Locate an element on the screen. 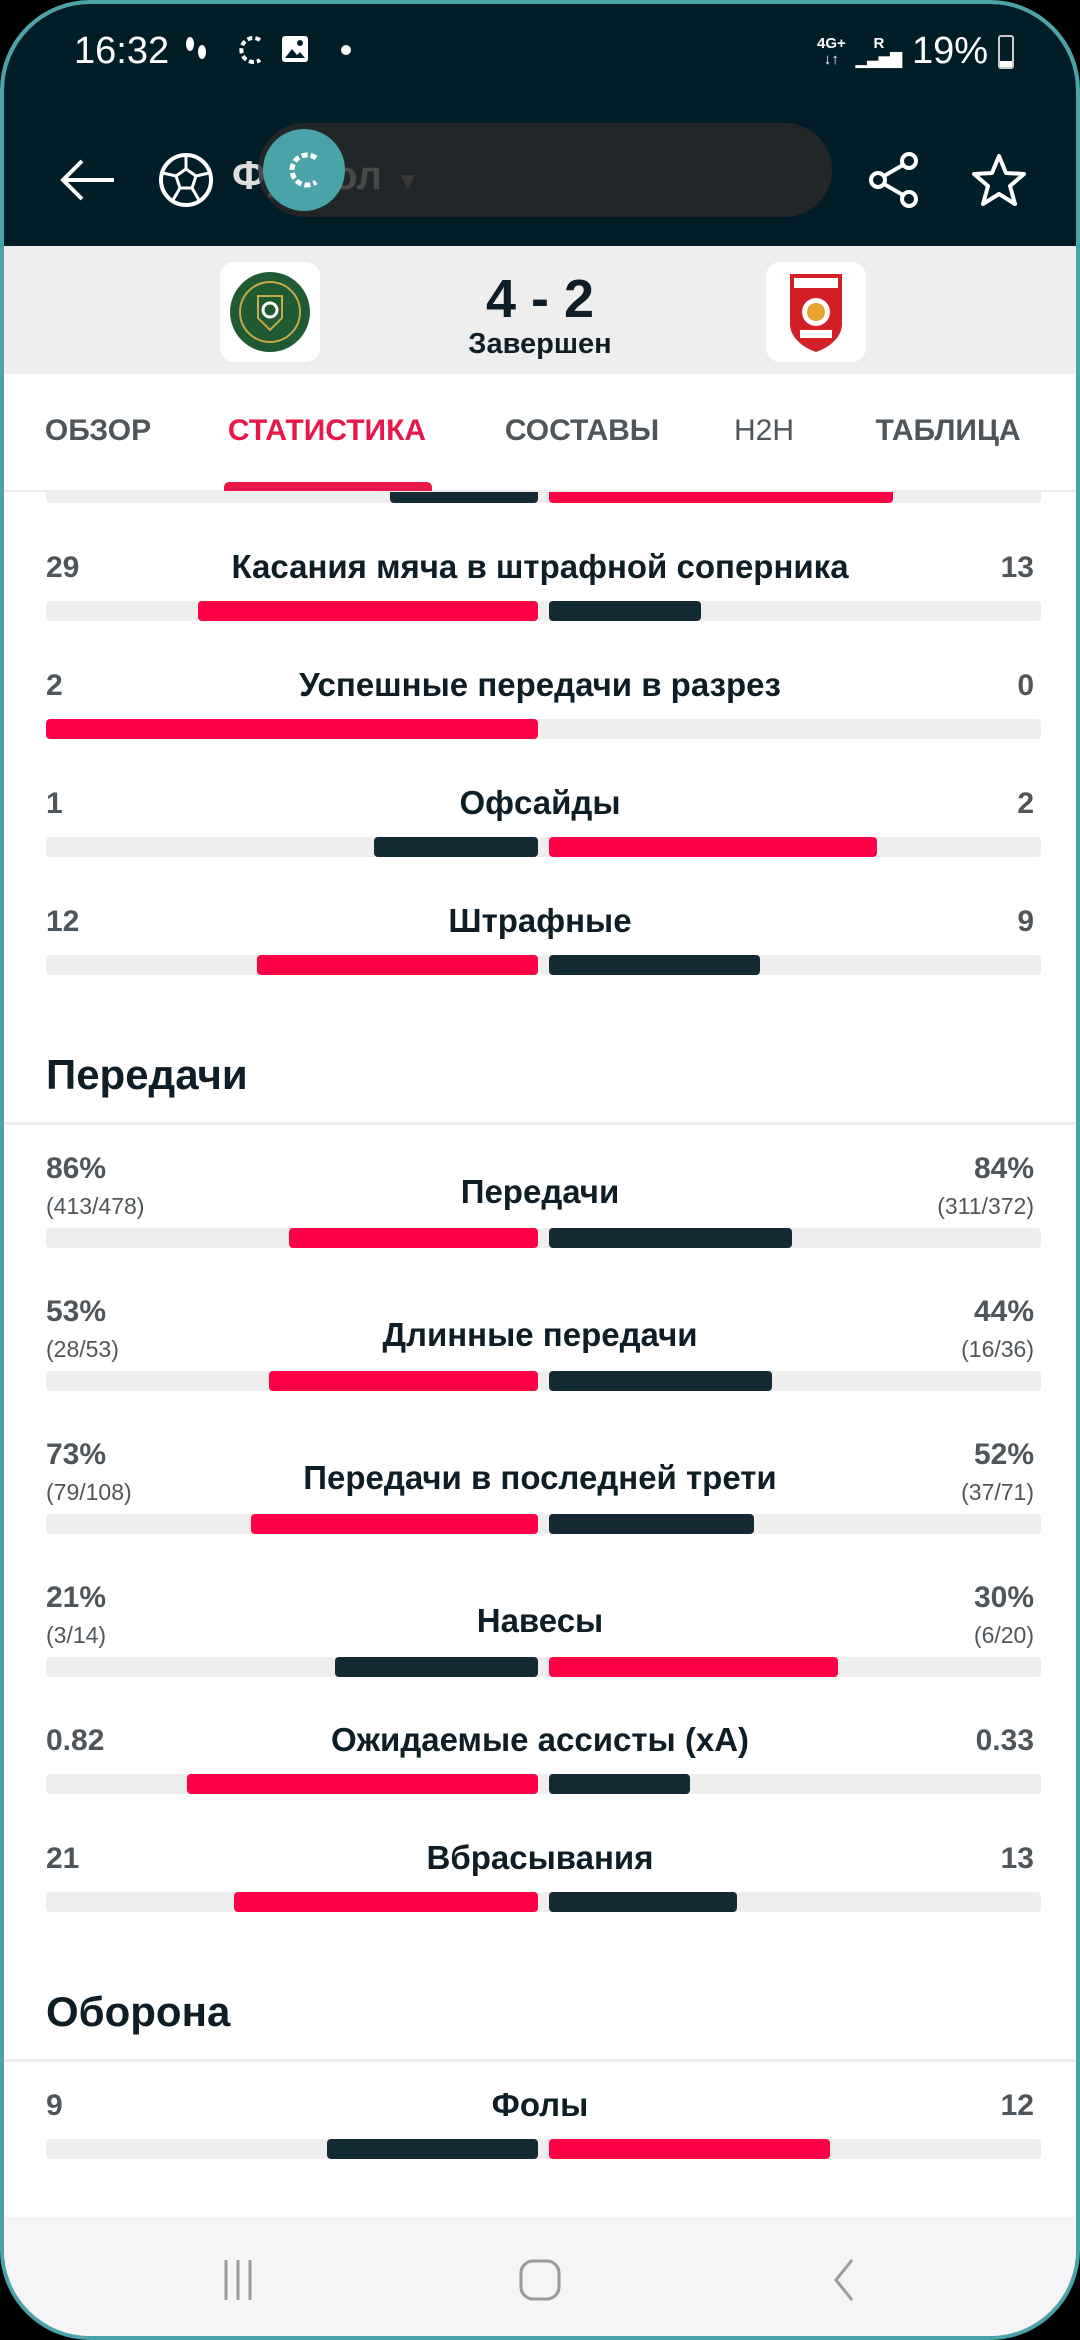 This screenshot has height=2340, width=1080. stat-title: Офсайды is located at coordinates (540, 802).